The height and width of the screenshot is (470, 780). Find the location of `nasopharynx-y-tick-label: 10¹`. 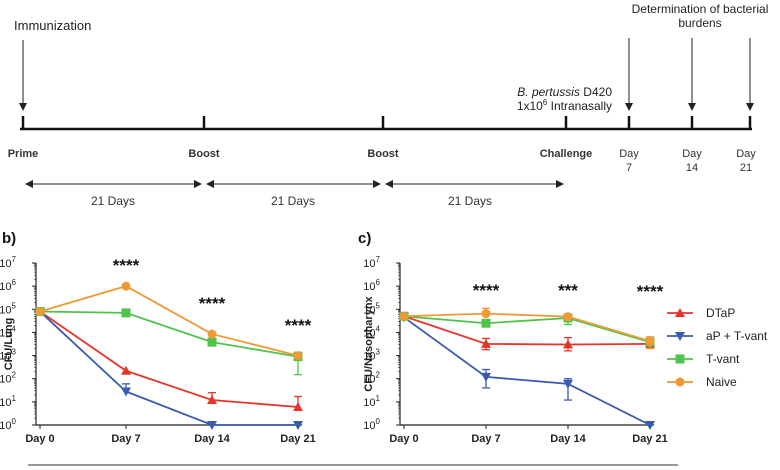

nasopharynx-y-tick-label: 10¹ is located at coordinates (371, 401).